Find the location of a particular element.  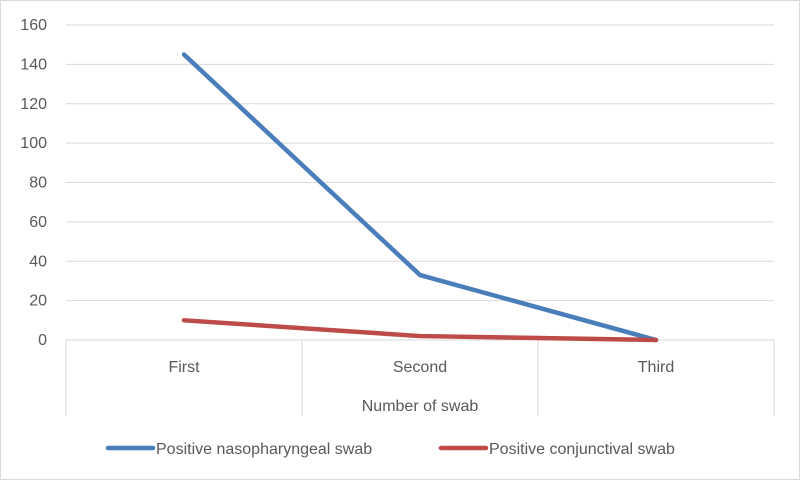

x-tick-label: First is located at coordinates (184, 367).